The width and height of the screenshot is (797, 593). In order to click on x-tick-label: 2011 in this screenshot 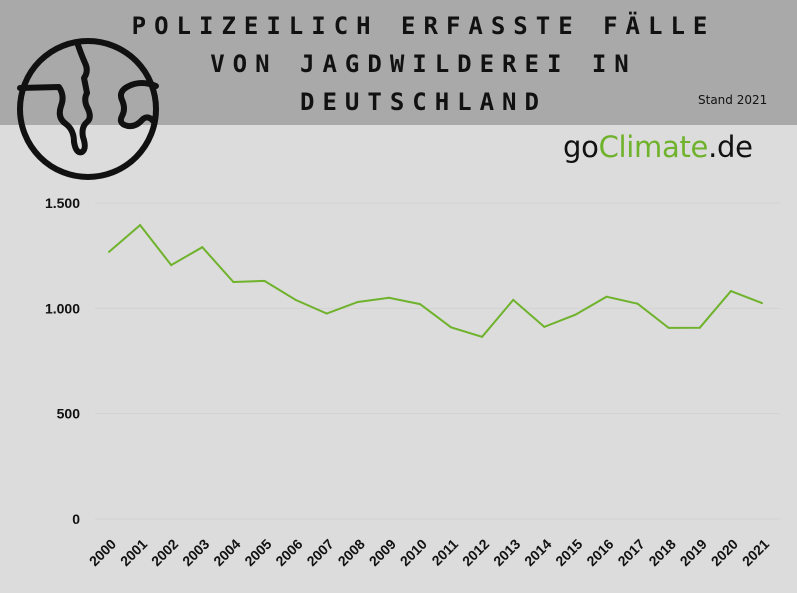, I will do `click(444, 552)`.